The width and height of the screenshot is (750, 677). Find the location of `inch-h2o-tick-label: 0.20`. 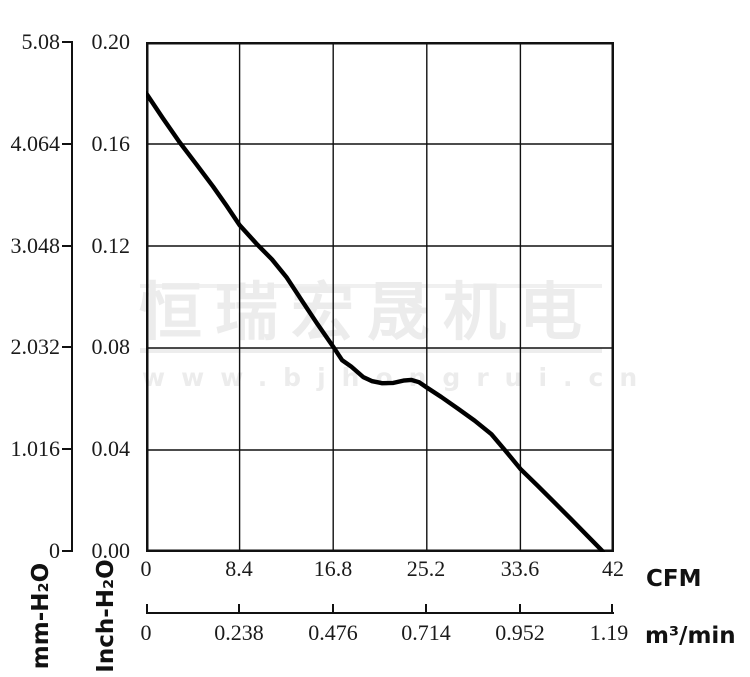

inch-h2o-tick-label: 0.20 is located at coordinates (111, 41).